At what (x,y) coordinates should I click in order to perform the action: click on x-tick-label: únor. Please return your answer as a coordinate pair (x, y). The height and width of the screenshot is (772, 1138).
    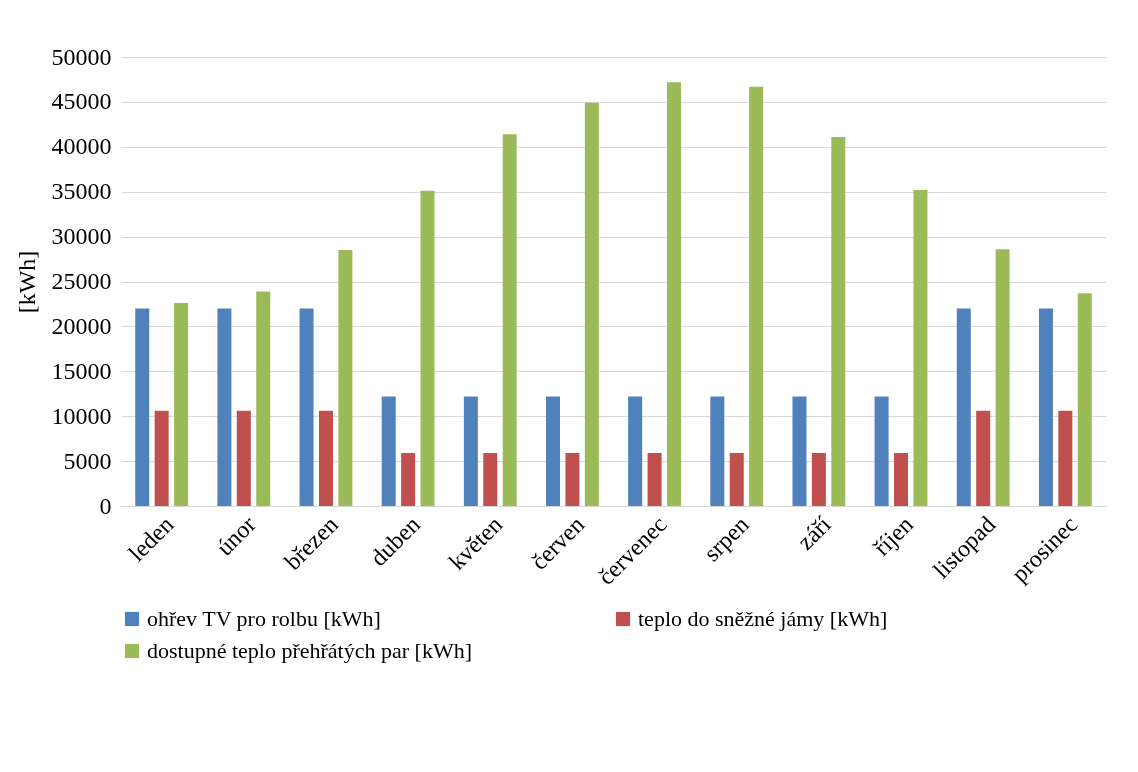
    Looking at the image, I should click on (236, 536).